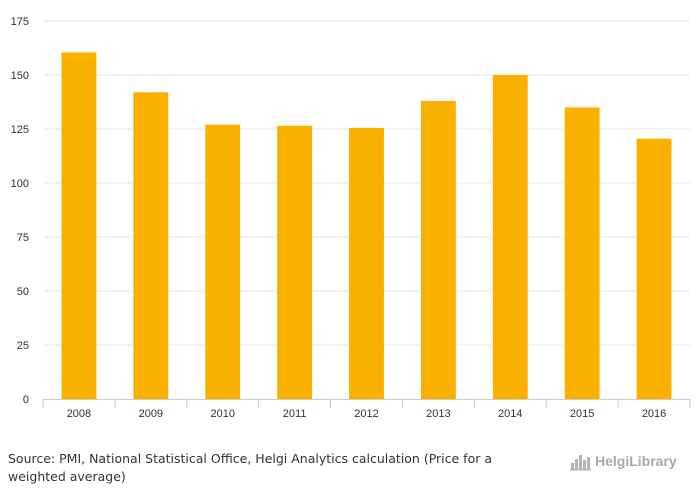 The image size is (700, 500). What do you see at coordinates (636, 461) in the screenshot?
I see `brand-name: HelgiLibrary` at bounding box center [636, 461].